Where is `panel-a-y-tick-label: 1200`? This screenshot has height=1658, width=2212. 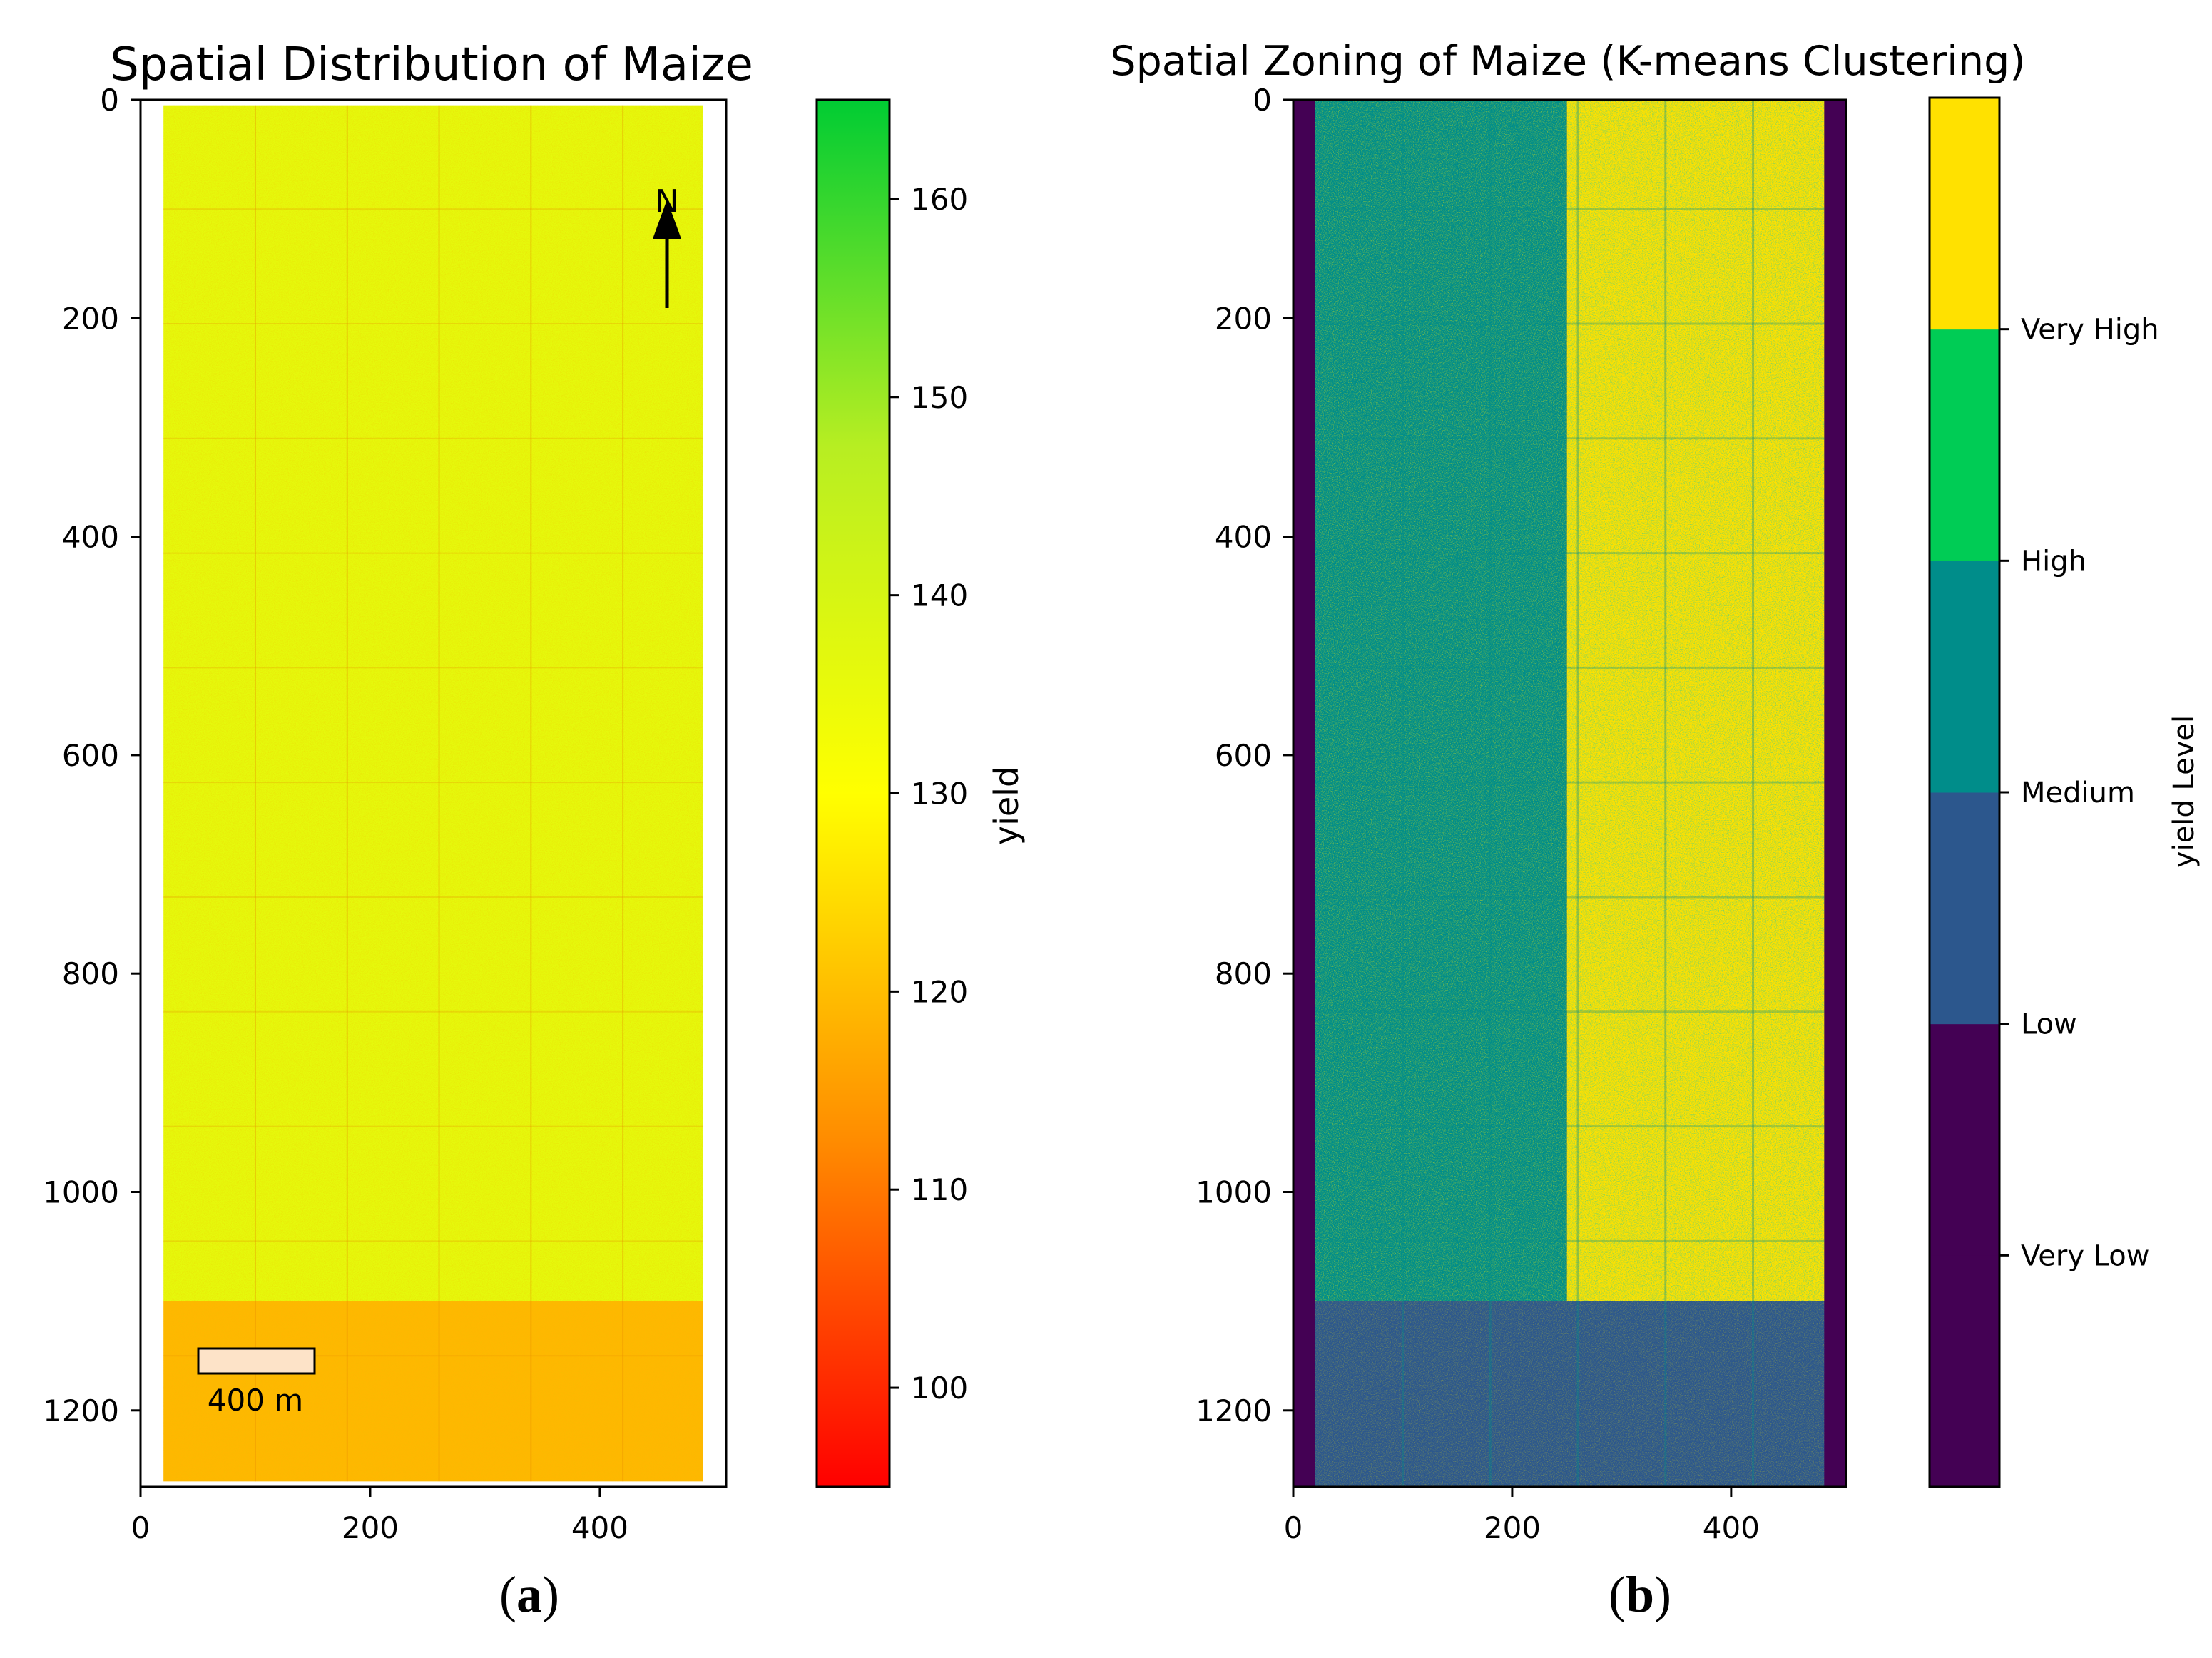
panel-a-y-tick-label: 1200 is located at coordinates (81, 1411).